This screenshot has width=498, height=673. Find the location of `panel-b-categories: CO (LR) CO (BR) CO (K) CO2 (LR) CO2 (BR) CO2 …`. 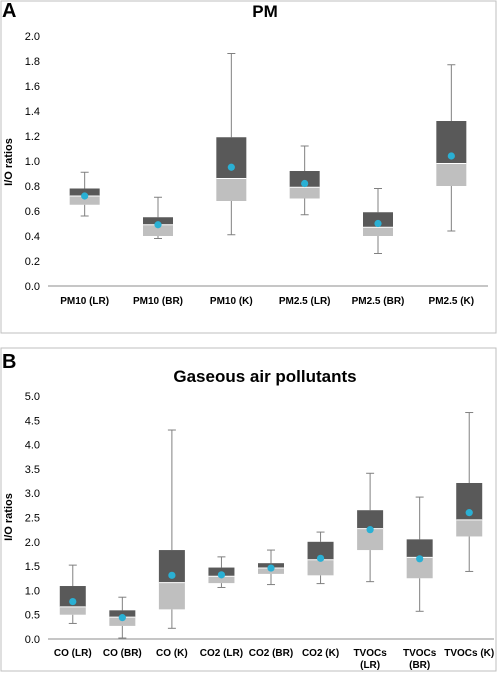

panel-b-categories: CO (LR) CO (BR) CO (K) CO2 (LR) CO2 (BR) CO2 … is located at coordinates (274, 659).